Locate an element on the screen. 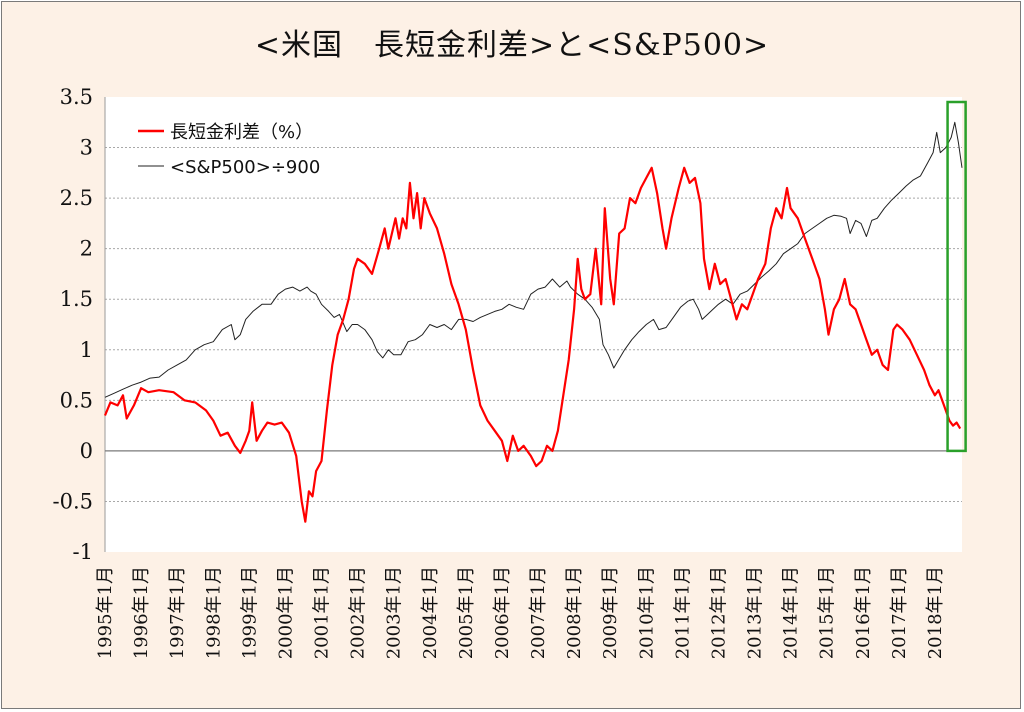  legend-label-spread: 長短金利差（%） is located at coordinates (241, 132).